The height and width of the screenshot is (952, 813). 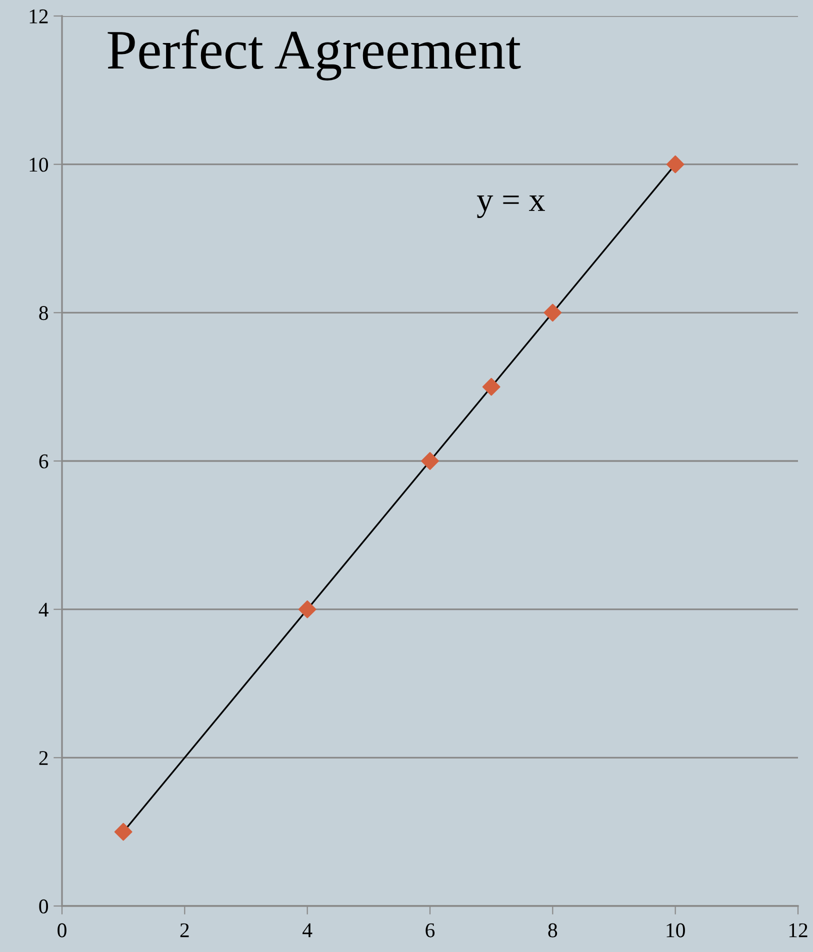 What do you see at coordinates (43, 906) in the screenshot?
I see `y-tick-label: 0` at bounding box center [43, 906].